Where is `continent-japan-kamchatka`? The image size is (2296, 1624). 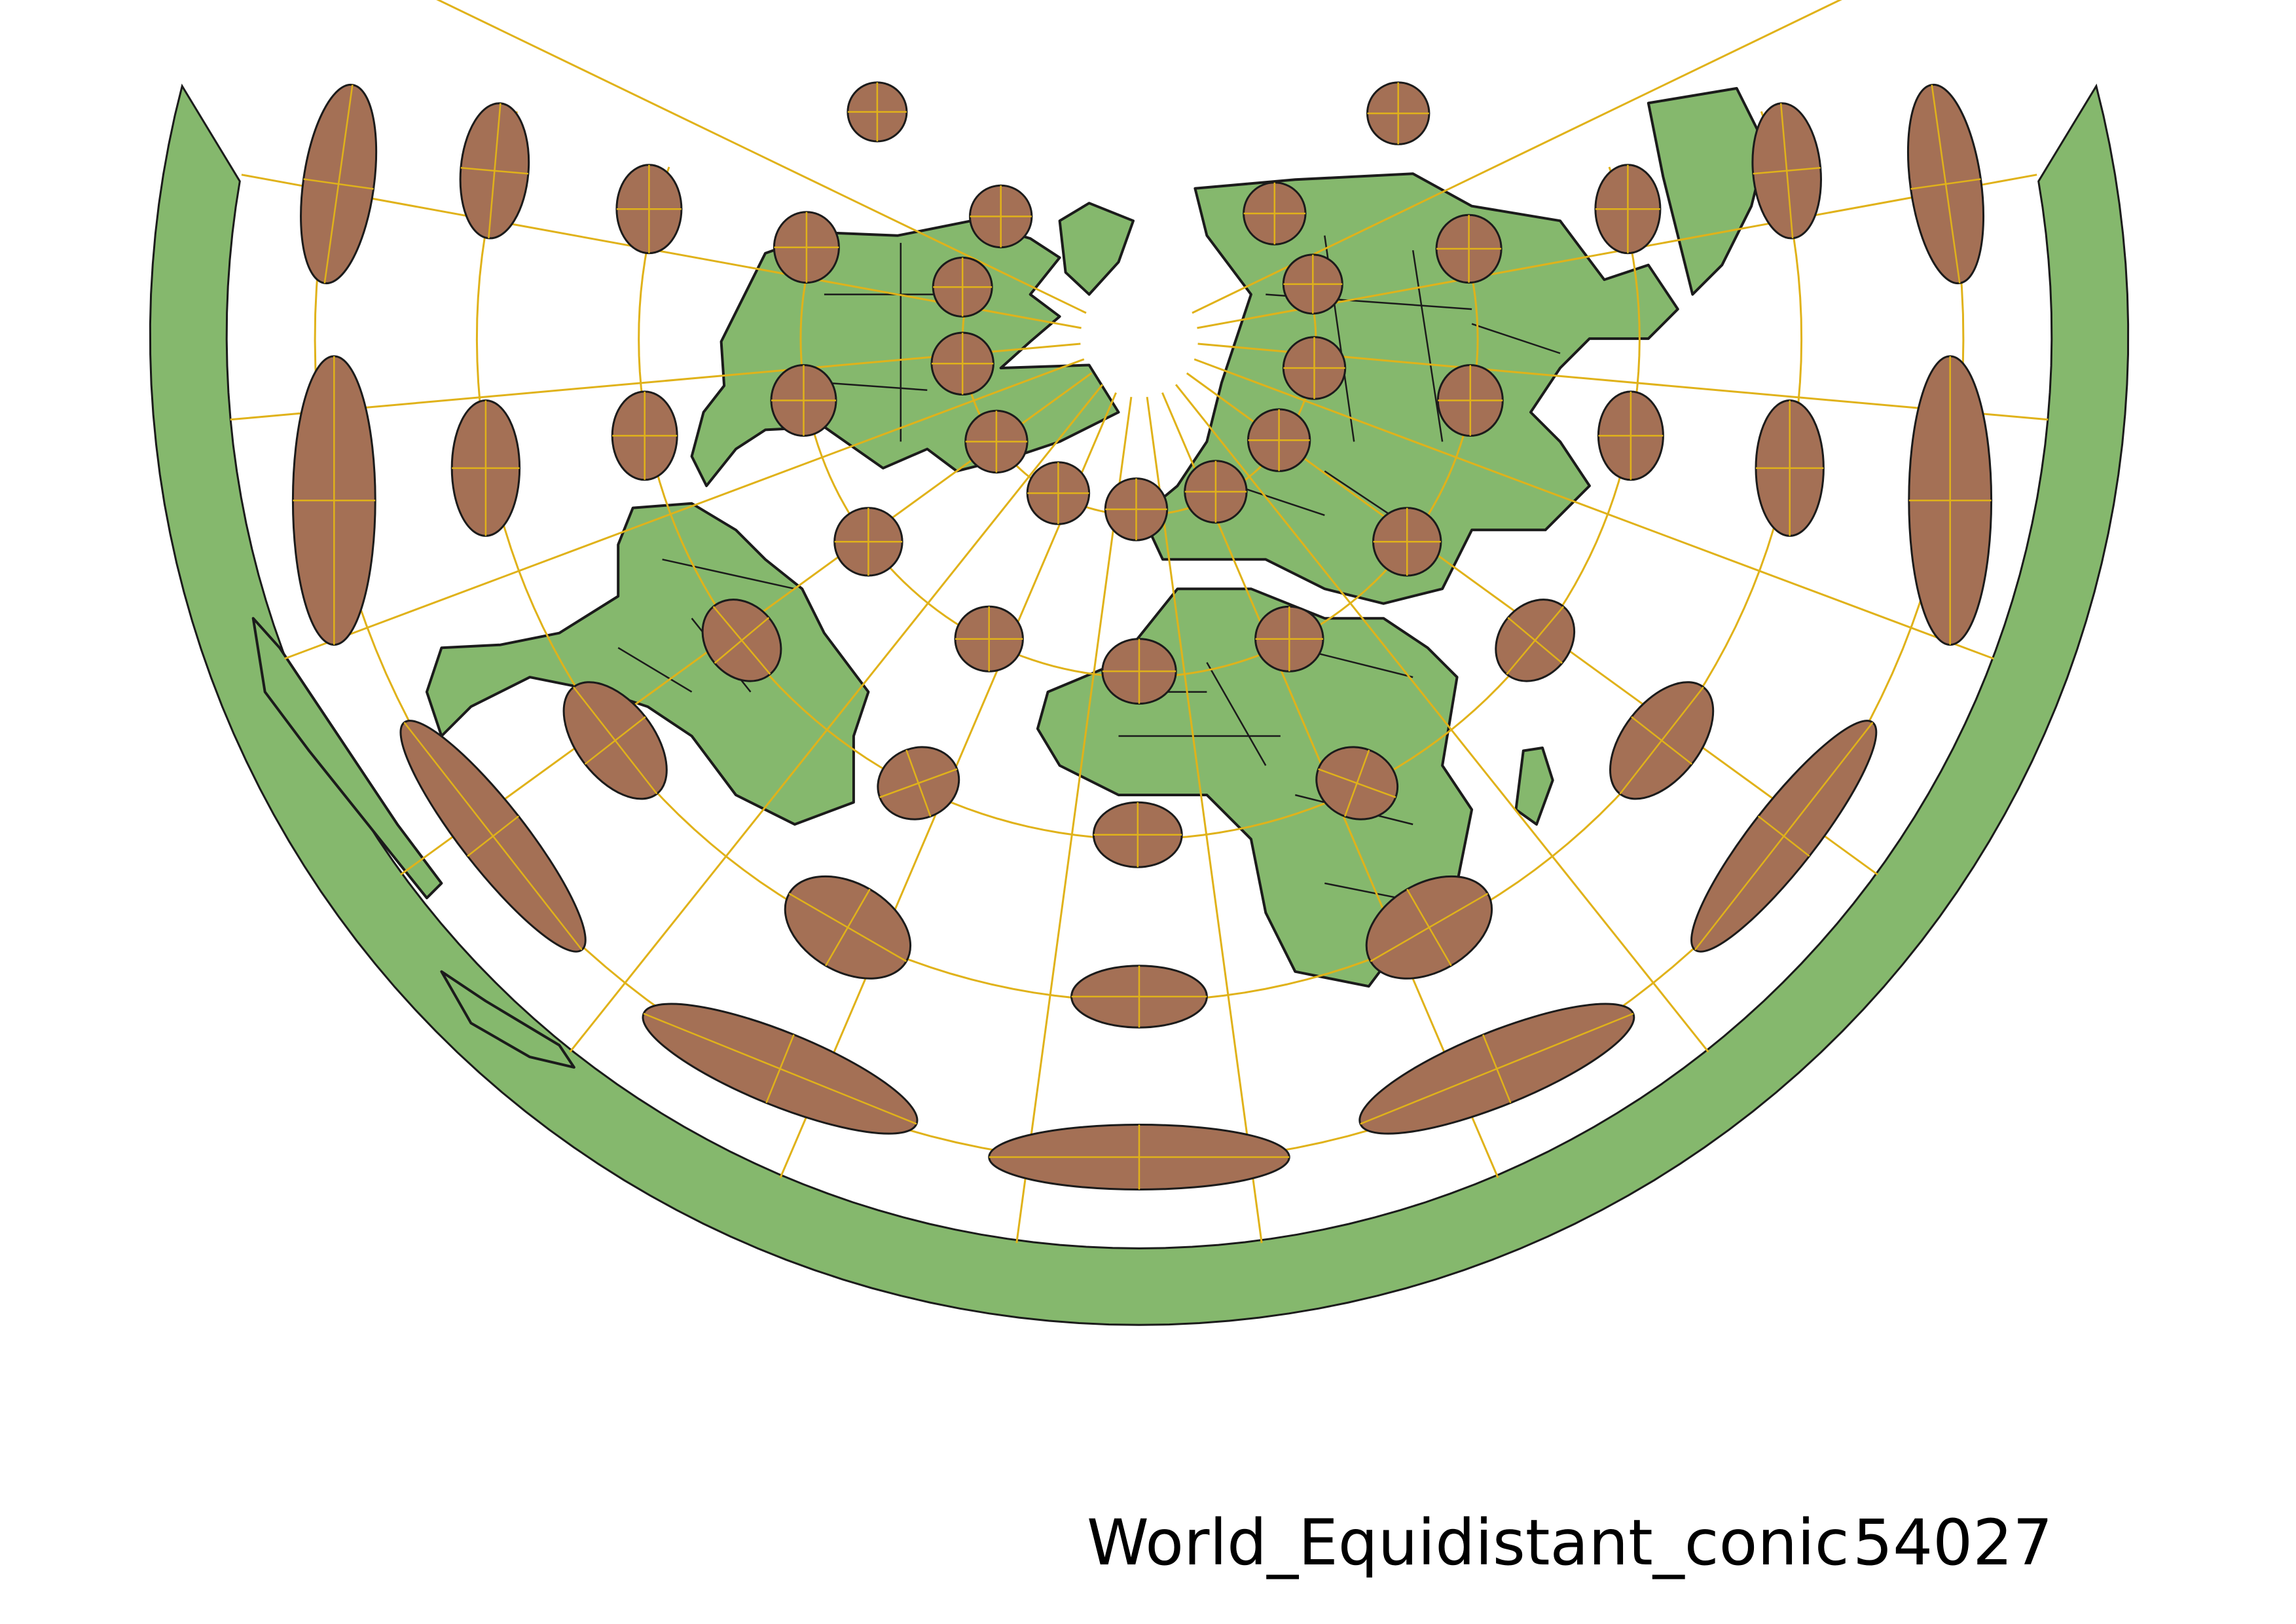 continent-japan-kamchatka is located at coordinates (1707, 191).